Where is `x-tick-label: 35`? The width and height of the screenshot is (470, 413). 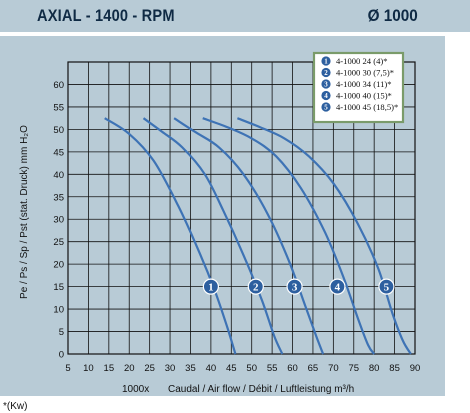
x-tick-label: 35 is located at coordinates (190, 368).